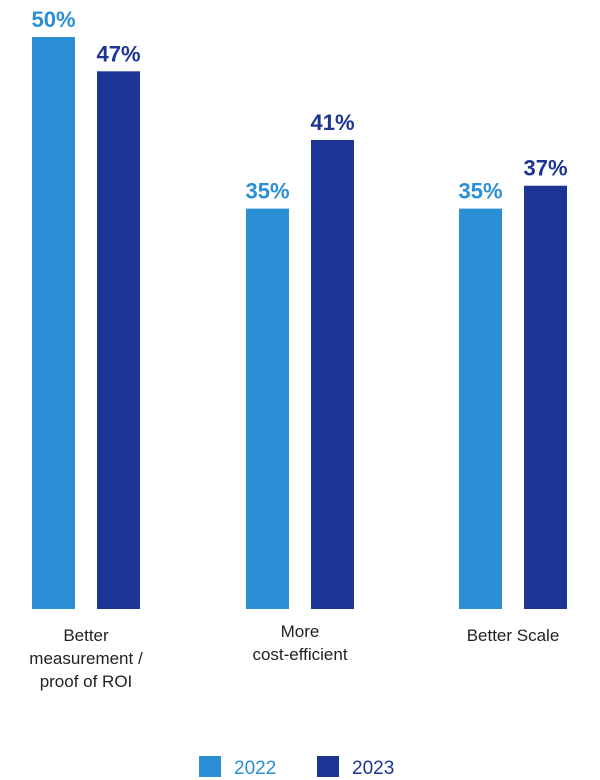 This screenshot has height=780, width=600. I want to click on category-label-1-line-3: proof of ROI, so click(86, 681).